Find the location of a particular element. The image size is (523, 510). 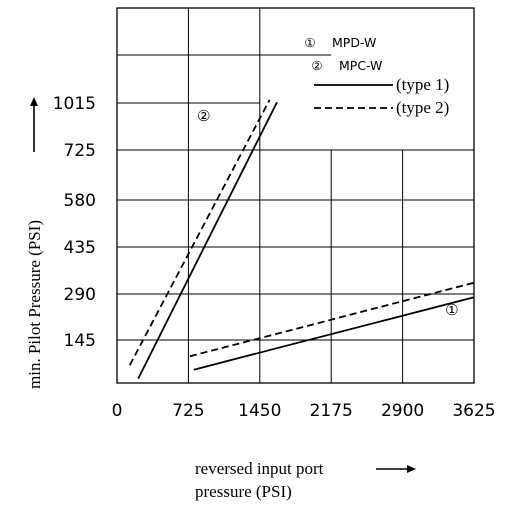

x-axis-title-line-1: reversed input port is located at coordinates (259, 468).